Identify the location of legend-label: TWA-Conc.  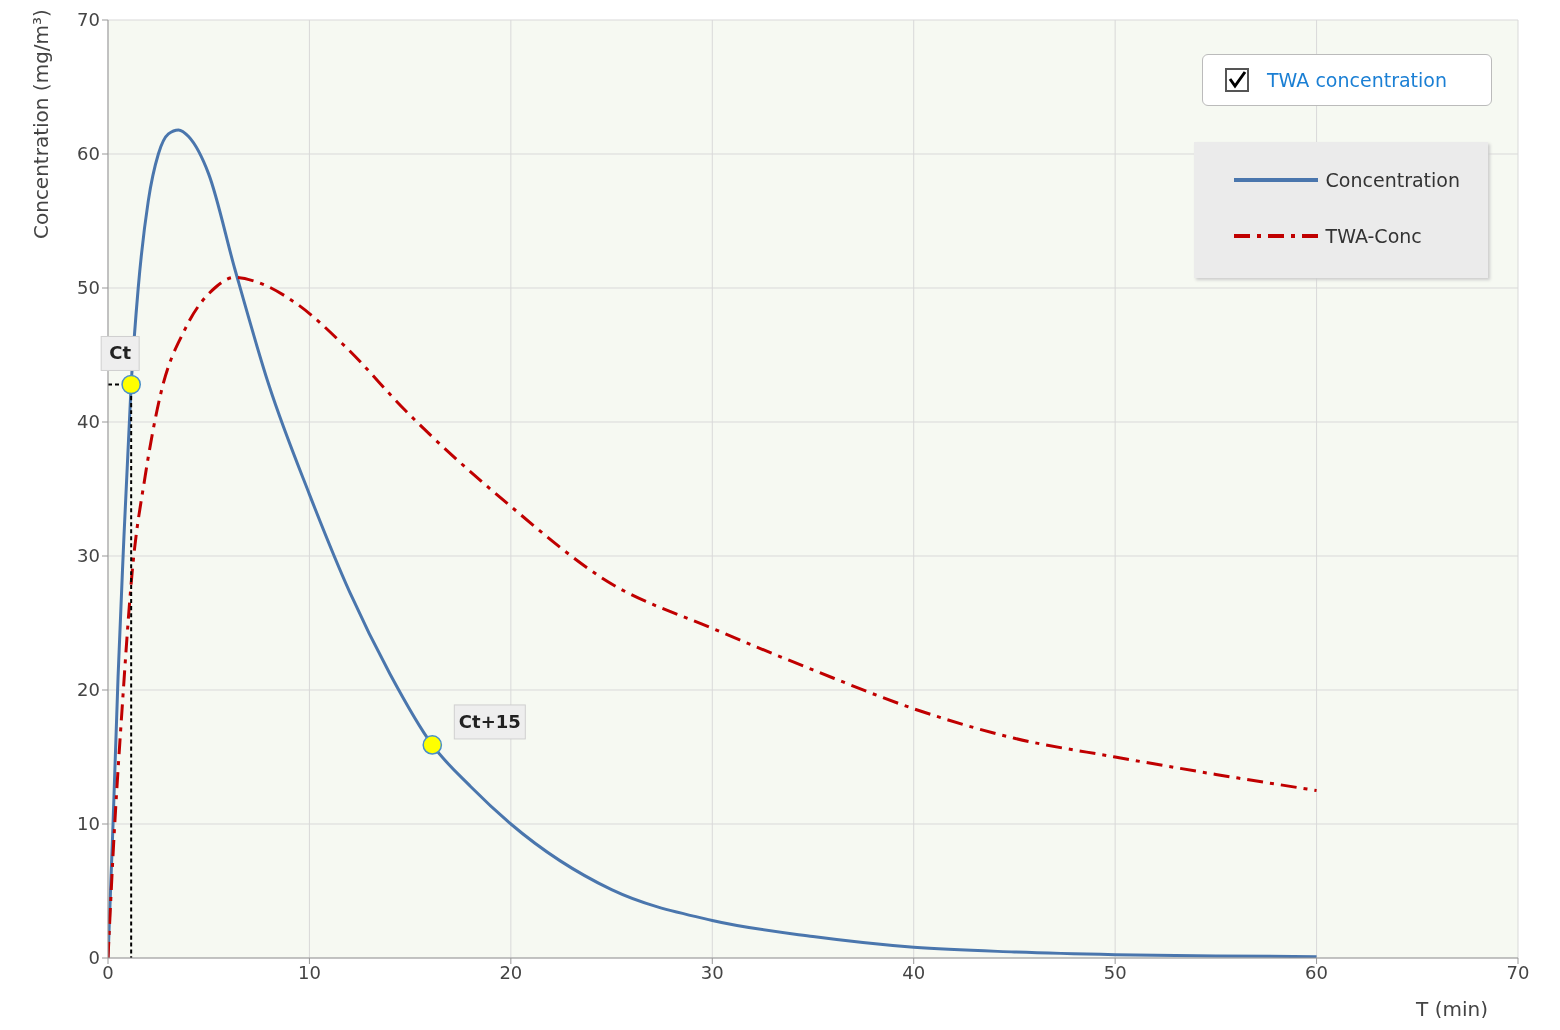
(1373, 236).